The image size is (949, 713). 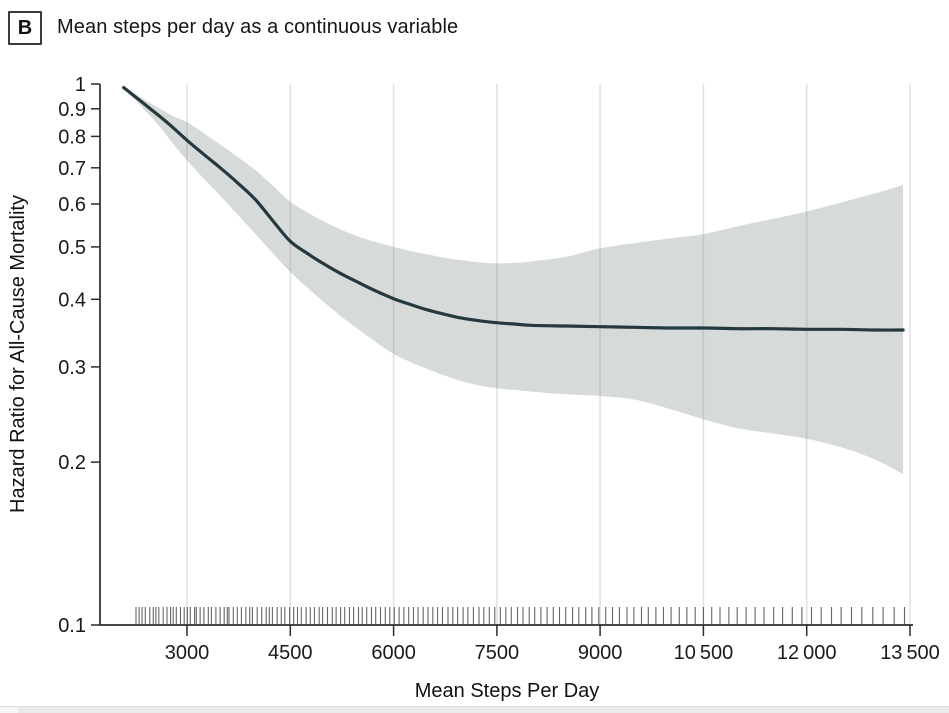 What do you see at coordinates (72, 205) in the screenshot?
I see `y-tick-label: 0.6` at bounding box center [72, 205].